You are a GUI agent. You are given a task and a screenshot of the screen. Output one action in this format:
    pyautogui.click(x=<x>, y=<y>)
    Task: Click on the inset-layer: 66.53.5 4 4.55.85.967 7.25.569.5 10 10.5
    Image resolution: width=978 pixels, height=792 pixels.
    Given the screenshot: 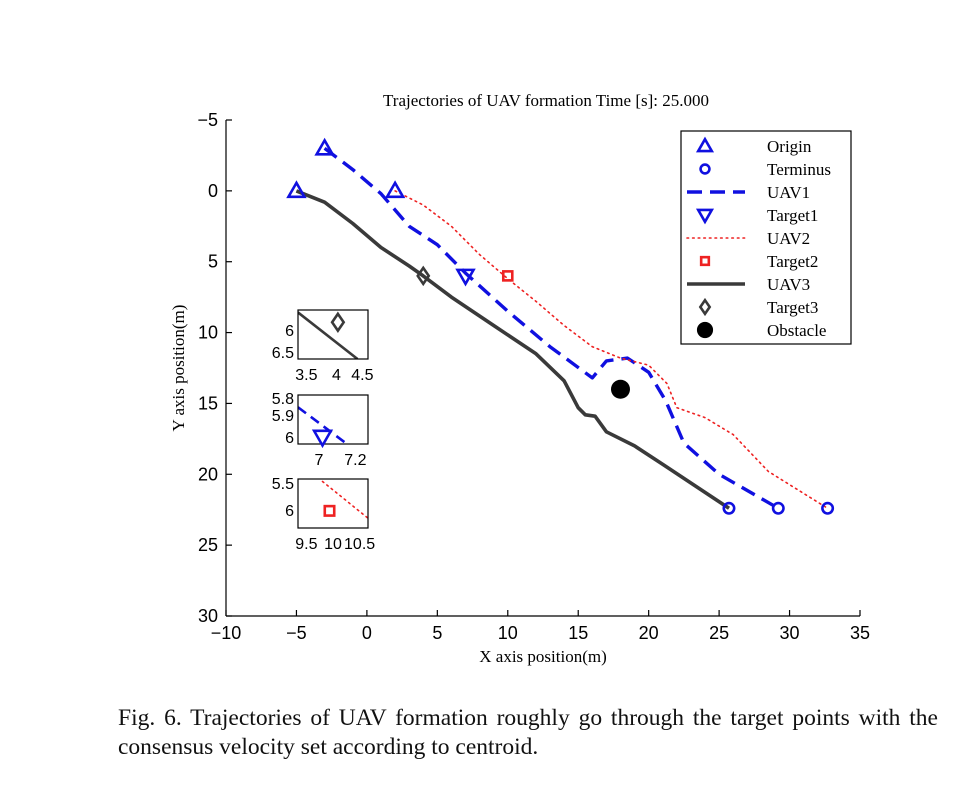 What is the action you would take?
    pyautogui.click(x=324, y=431)
    